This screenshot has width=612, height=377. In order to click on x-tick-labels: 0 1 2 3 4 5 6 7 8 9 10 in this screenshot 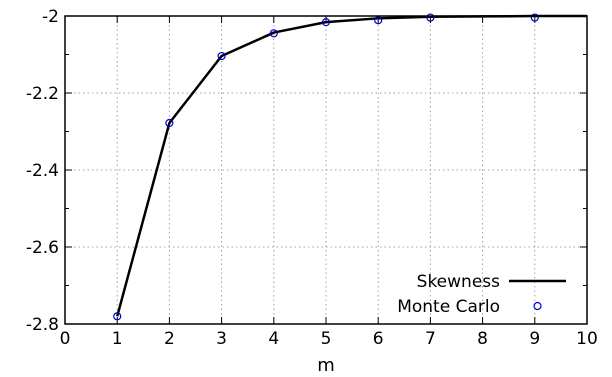, I will do `click(329, 339)`.